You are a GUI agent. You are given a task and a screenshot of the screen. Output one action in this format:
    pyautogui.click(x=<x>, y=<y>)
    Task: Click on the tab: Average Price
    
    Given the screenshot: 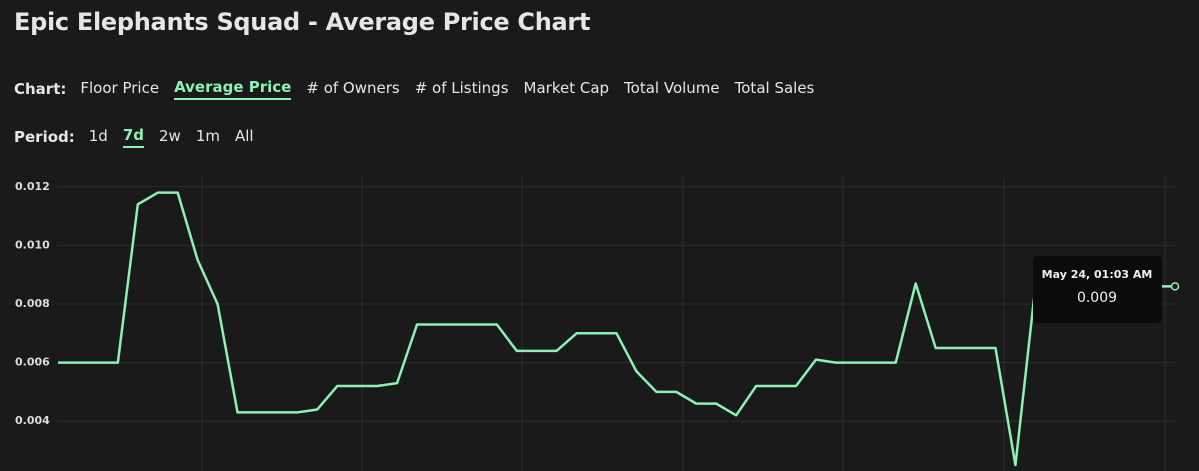 What is the action you would take?
    pyautogui.click(x=233, y=89)
    